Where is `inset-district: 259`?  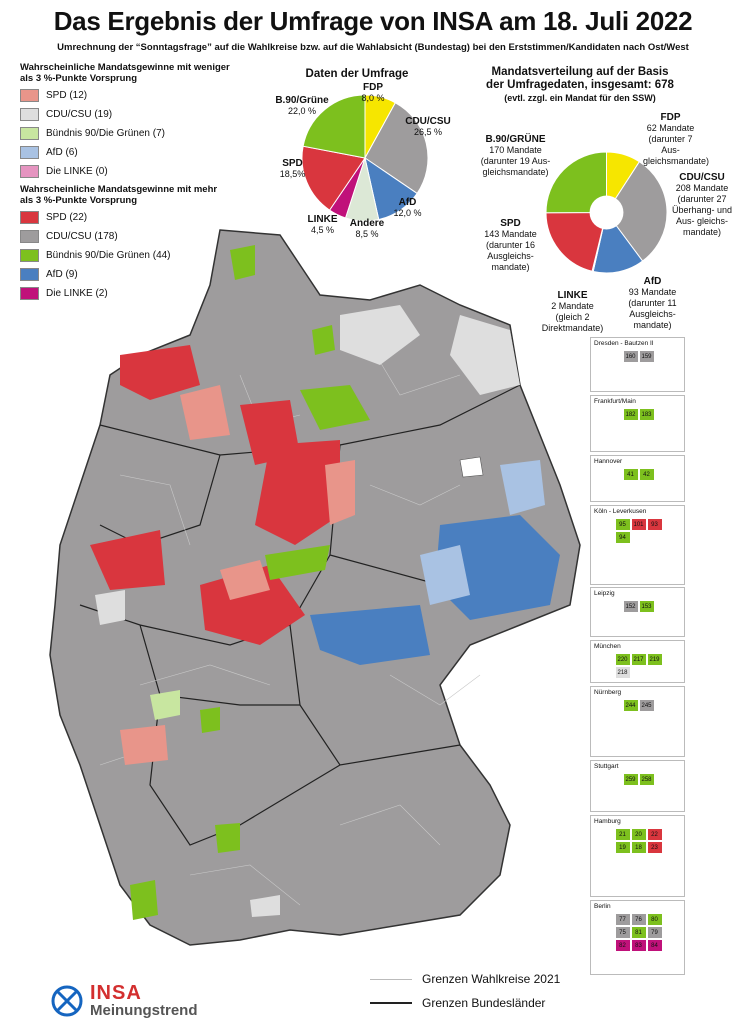 inset-district: 259 is located at coordinates (630, 779).